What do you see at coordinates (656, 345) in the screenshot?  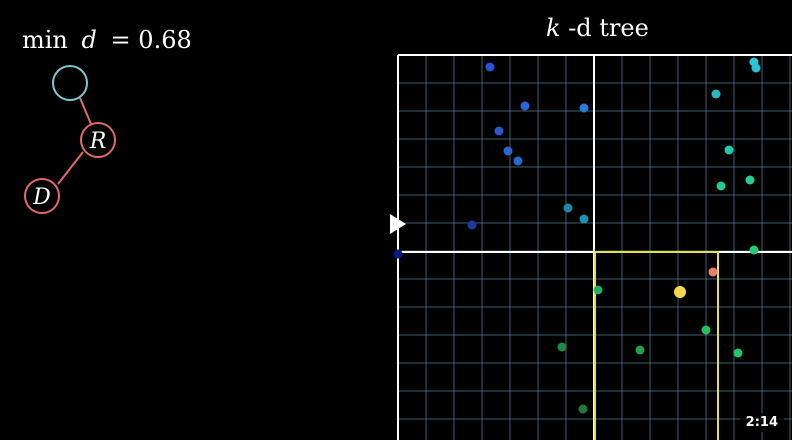 I see `query-region-box` at bounding box center [656, 345].